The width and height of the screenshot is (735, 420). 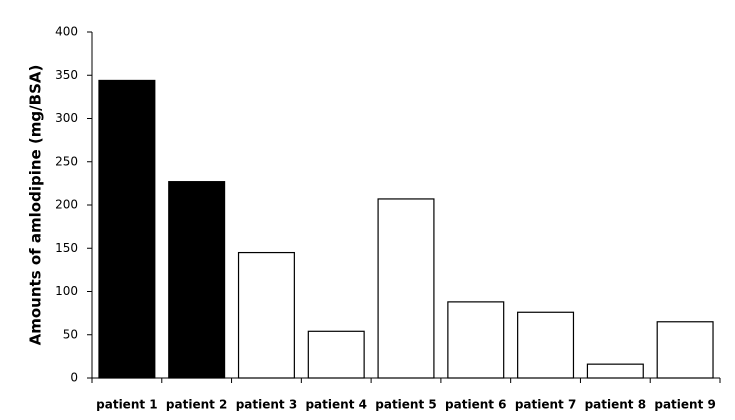 What do you see at coordinates (615, 405) in the screenshot?
I see `x-tick-label: patient 8` at bounding box center [615, 405].